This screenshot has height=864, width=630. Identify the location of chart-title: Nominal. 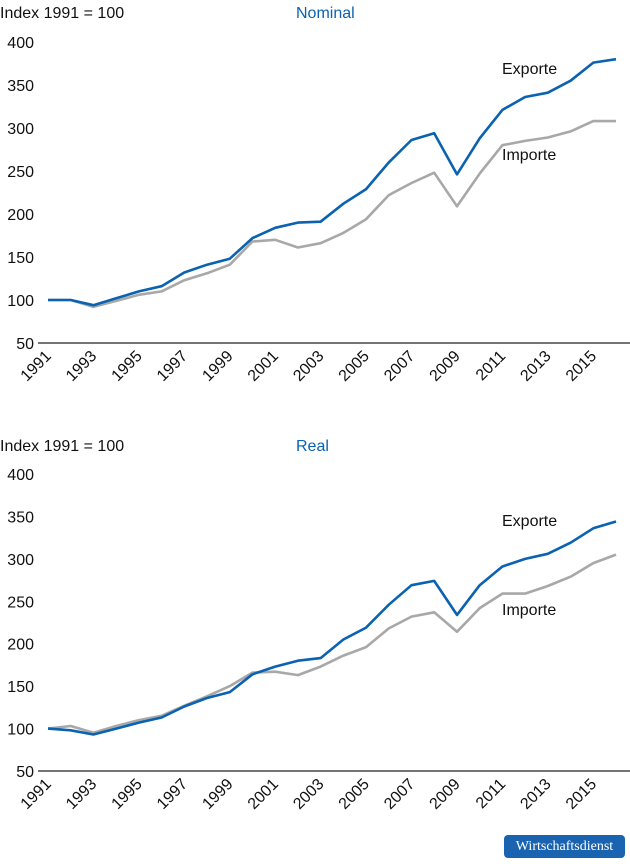
(325, 13).